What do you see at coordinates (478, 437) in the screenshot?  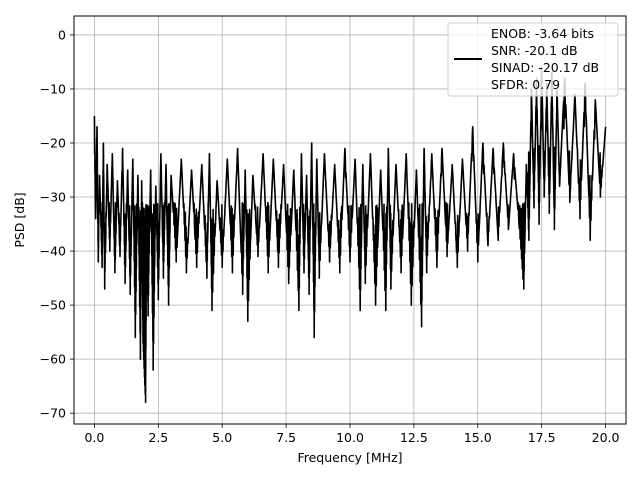 I see `x-tick-label: 15.0` at bounding box center [478, 437].